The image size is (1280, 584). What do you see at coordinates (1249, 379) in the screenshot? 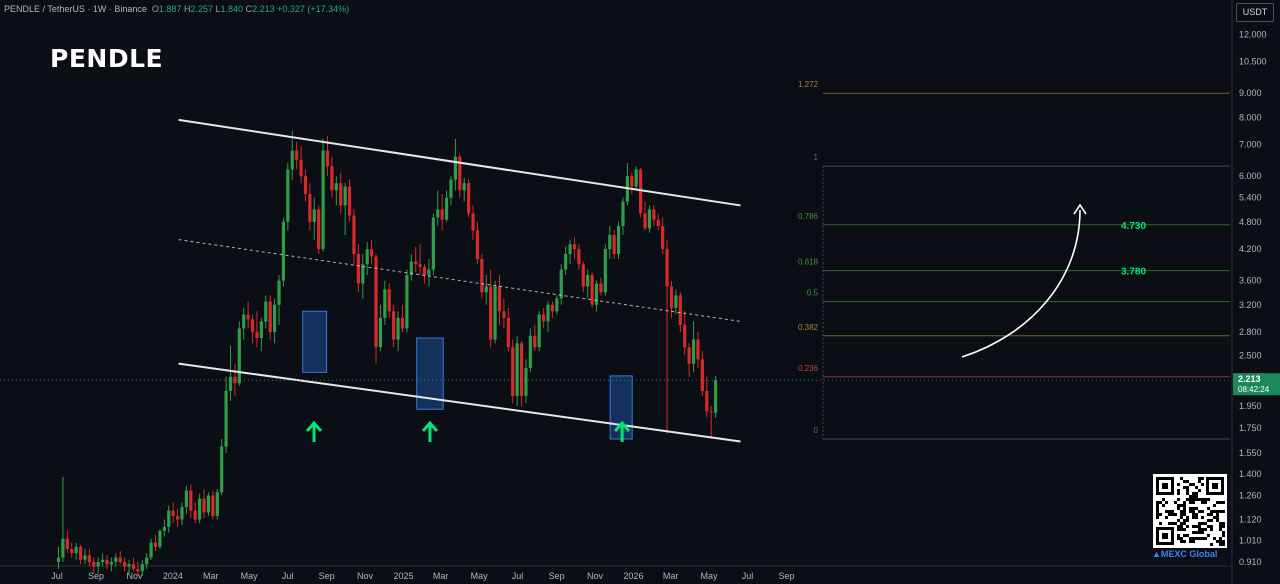
I see `last-price-label: 2.213` at bounding box center [1249, 379].